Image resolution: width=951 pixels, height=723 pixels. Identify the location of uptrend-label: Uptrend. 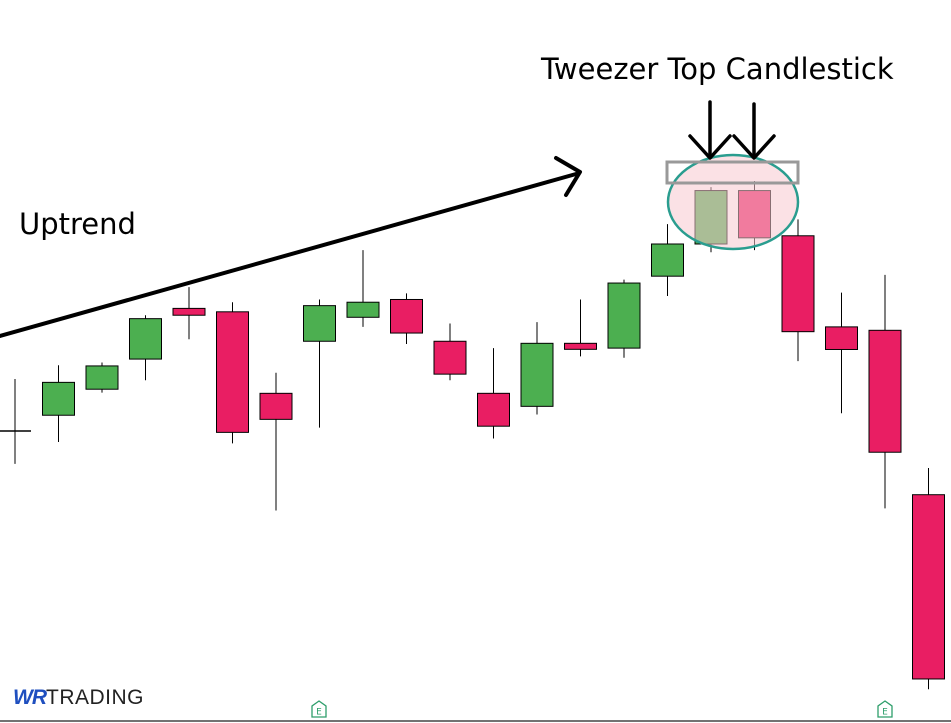
(77, 224).